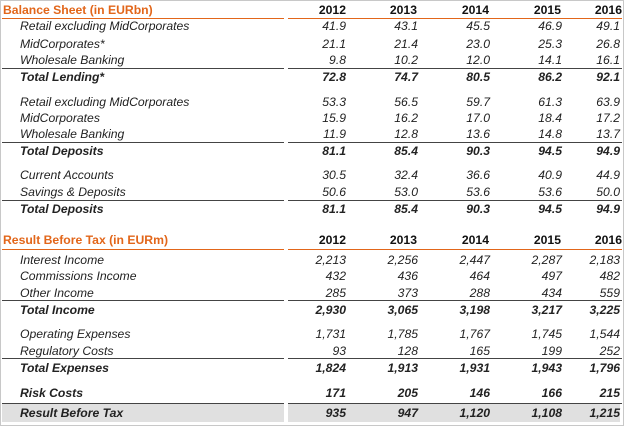 This screenshot has width=624, height=426. Describe the element at coordinates (403, 368) in the screenshot. I see `cell-value: 1,913` at that location.